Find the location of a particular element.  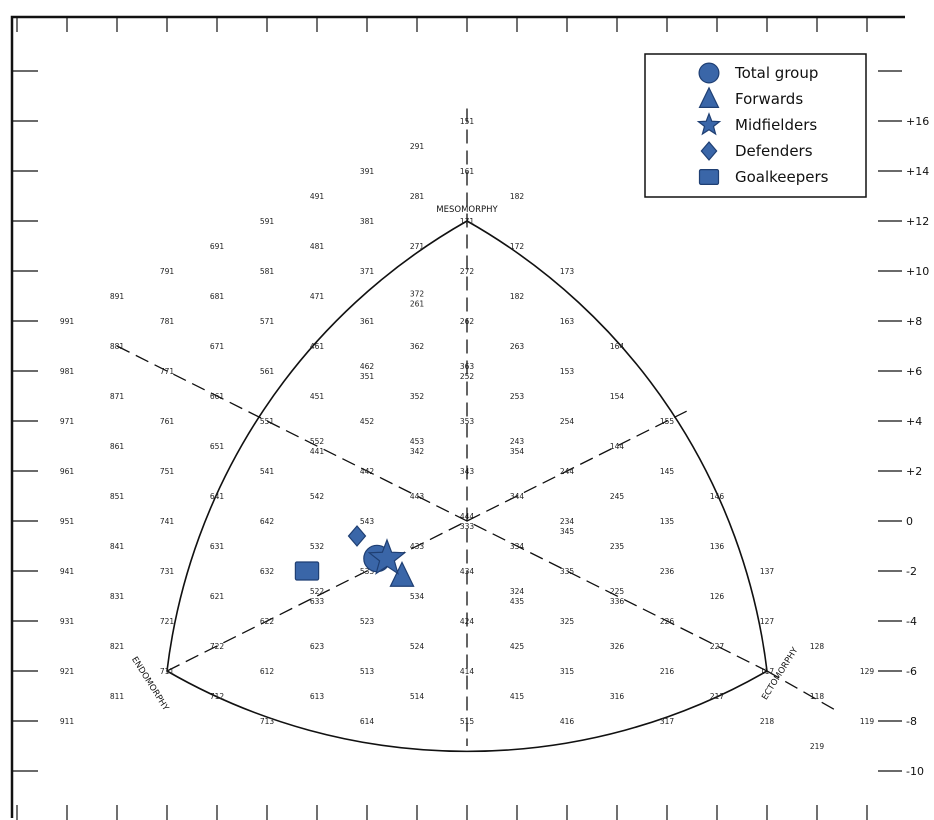

somatotype-code: 761 is located at coordinates (167, 421).